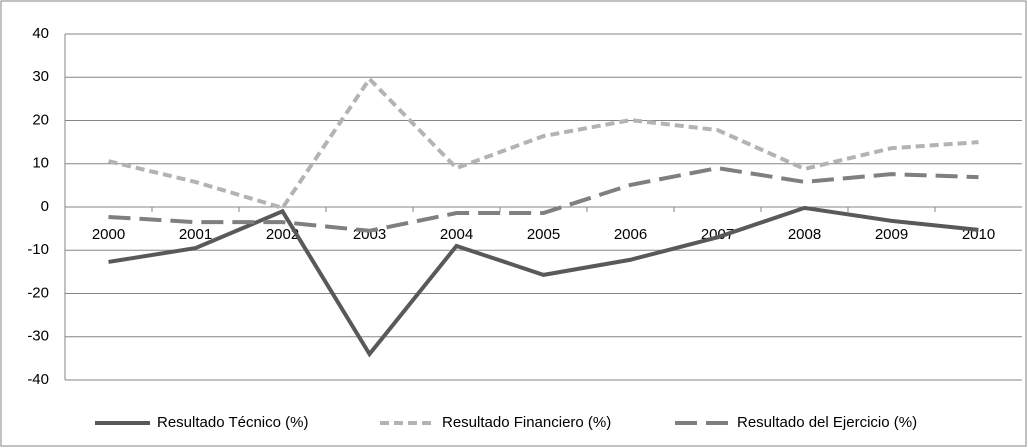 Image resolution: width=1028 pixels, height=448 pixels. What do you see at coordinates (543, 199) in the screenshot?
I see `series-line` at bounding box center [543, 199].